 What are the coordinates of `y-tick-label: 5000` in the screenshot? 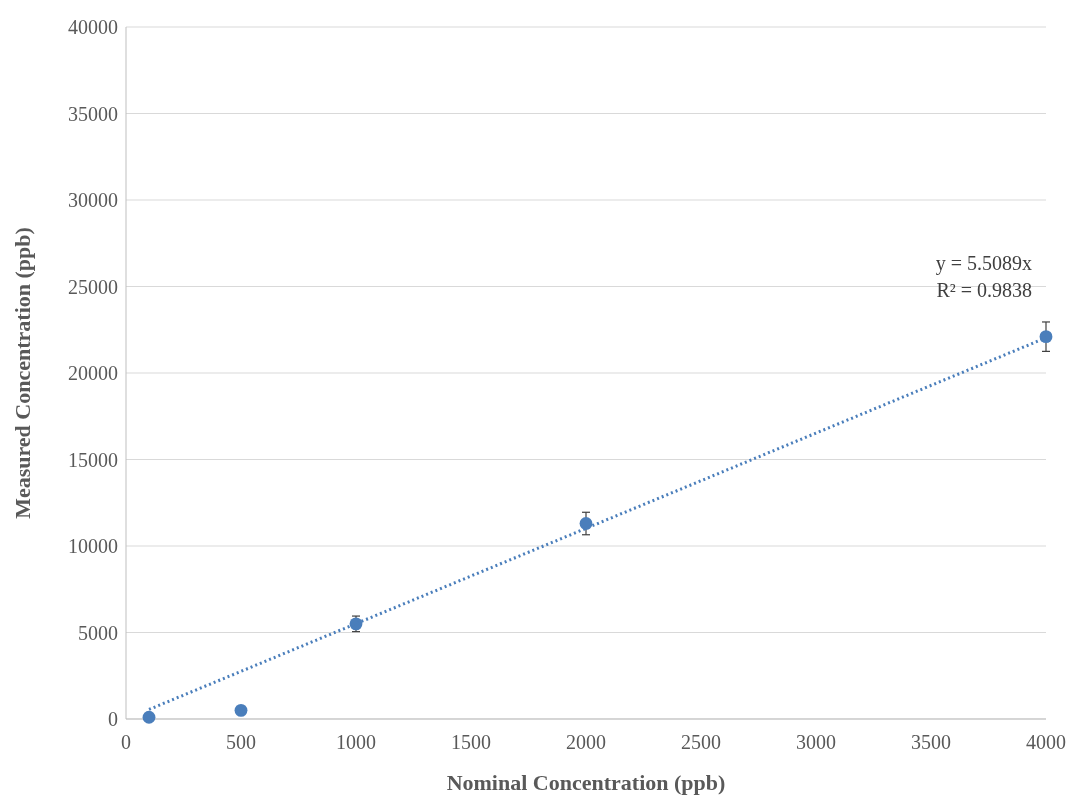 It's located at (98, 632).